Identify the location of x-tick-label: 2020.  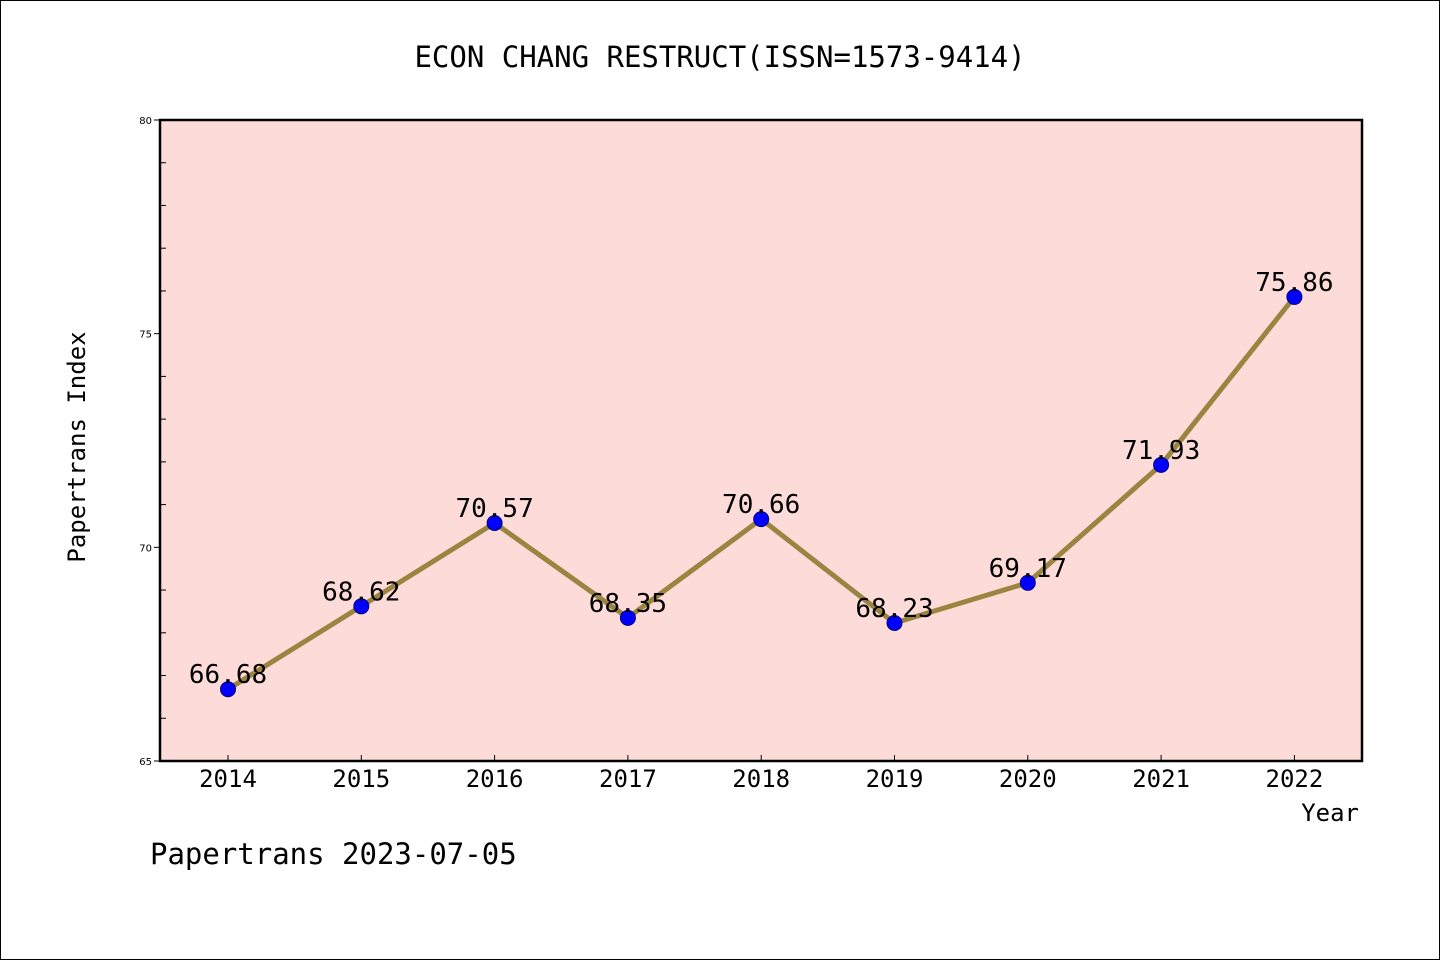
(1028, 779).